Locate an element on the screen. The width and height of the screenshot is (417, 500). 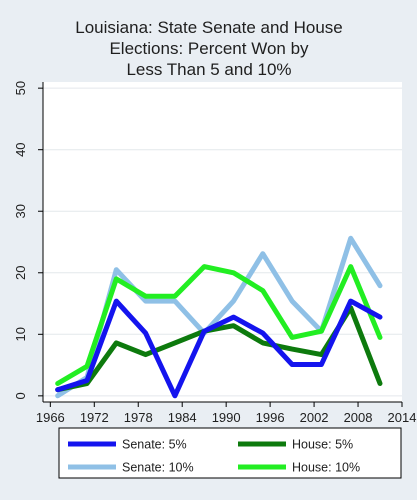
legend-label: House: 10% is located at coordinates (326, 468).